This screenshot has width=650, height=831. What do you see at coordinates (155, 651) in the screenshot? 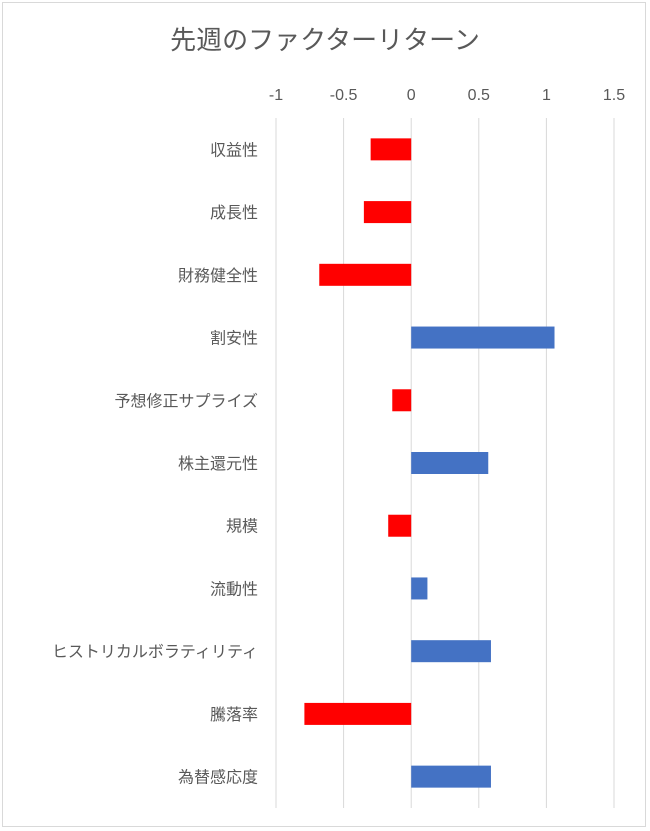
I see `category-label: ヒストリカルボラティリティ` at bounding box center [155, 651].